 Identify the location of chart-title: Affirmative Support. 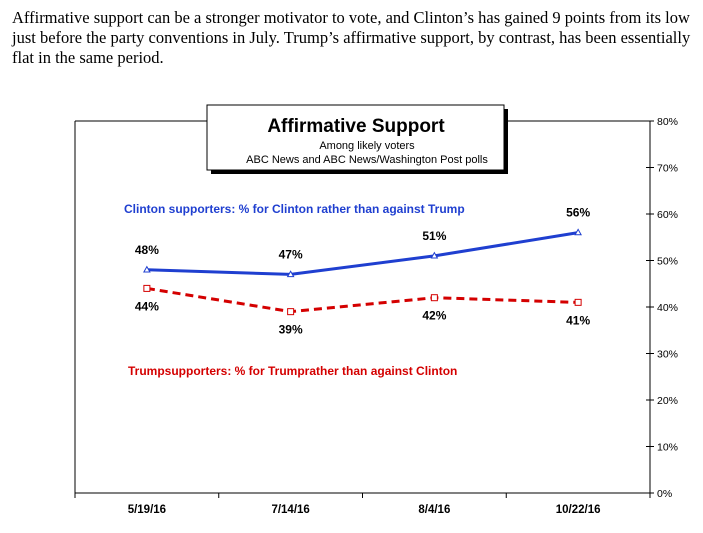
(356, 126).